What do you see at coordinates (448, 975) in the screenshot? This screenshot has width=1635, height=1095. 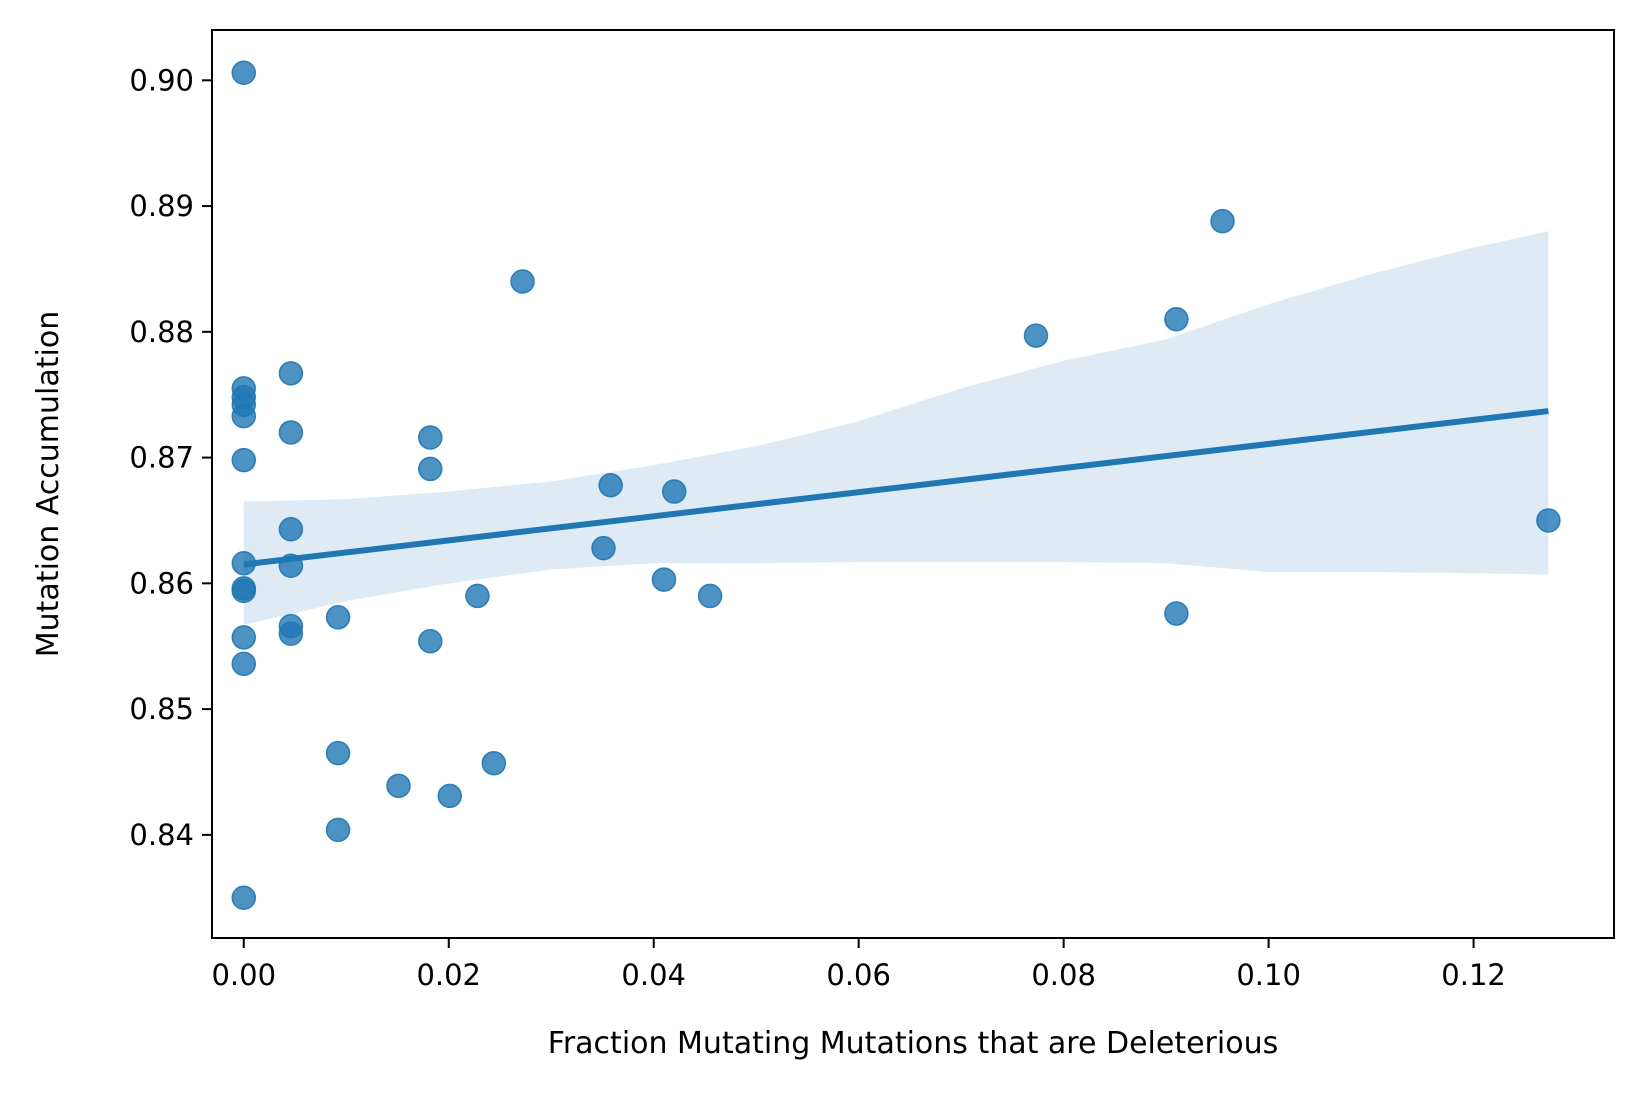 I see `x-tick-label: 0.02` at bounding box center [448, 975].